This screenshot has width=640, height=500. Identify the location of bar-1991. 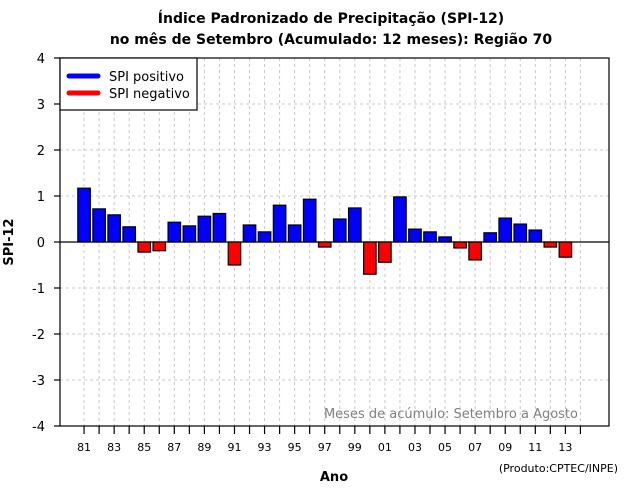
(234, 253).